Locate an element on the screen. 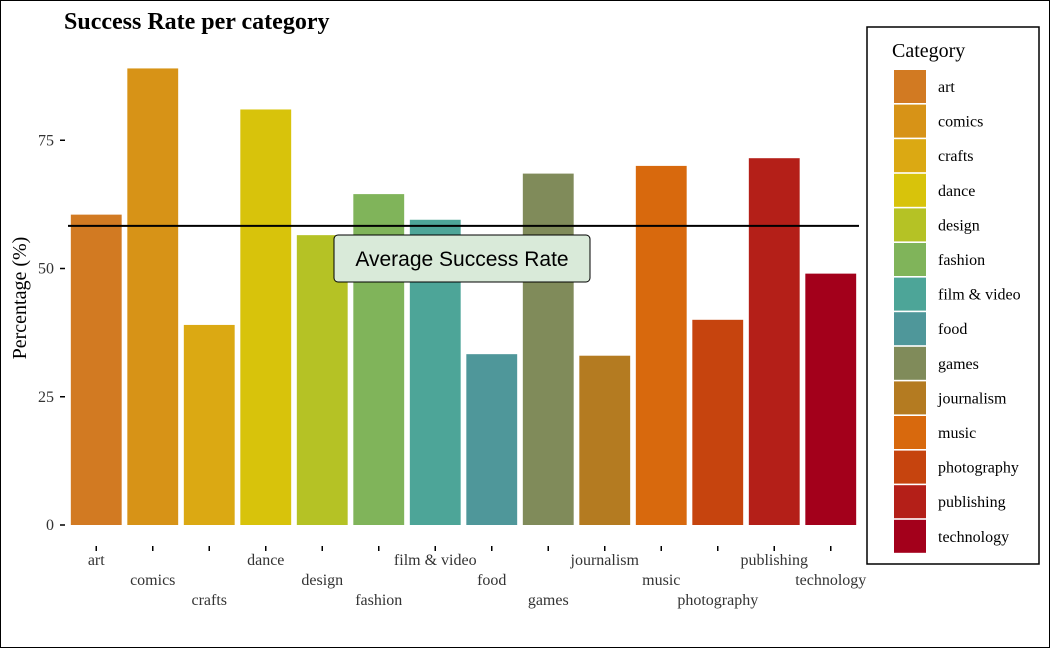  x-tick-label: comics is located at coordinates (152, 580).